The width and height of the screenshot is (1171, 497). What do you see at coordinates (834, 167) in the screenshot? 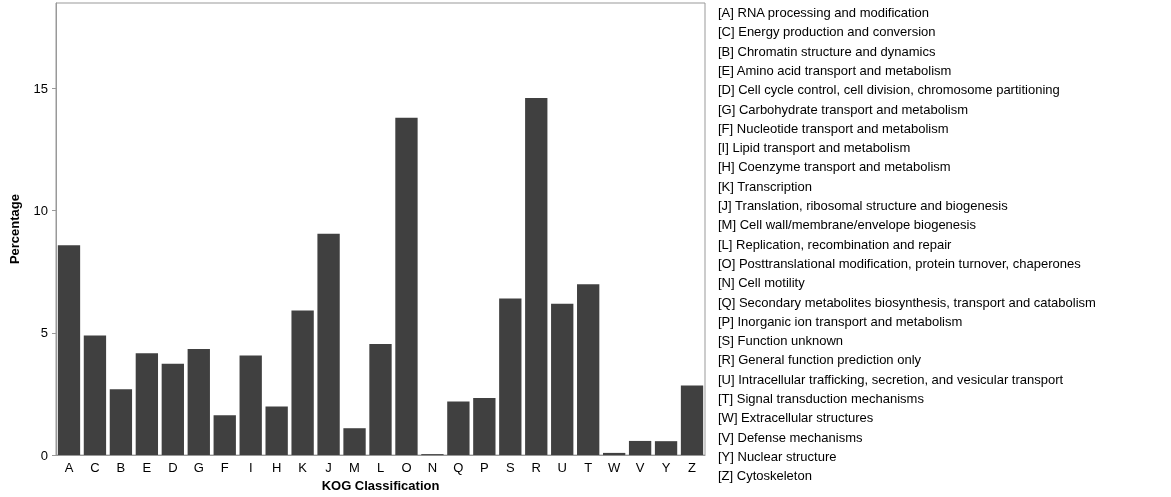
I see `text: [H] Coenzyme transport and metabolism` at bounding box center [834, 167].